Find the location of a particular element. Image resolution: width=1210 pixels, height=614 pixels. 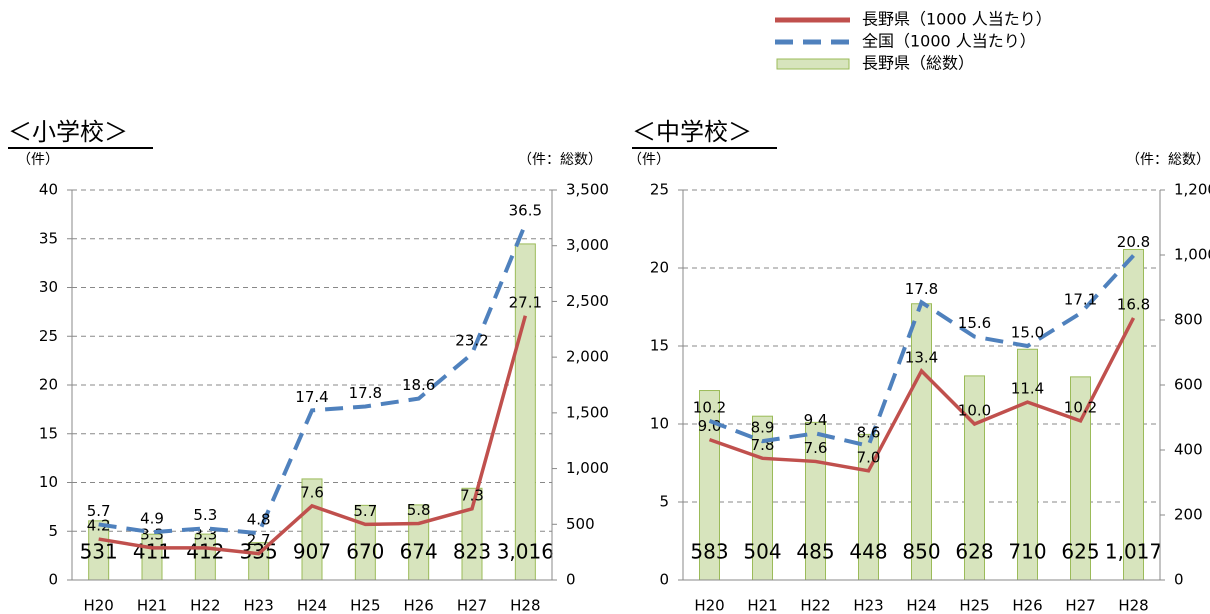

x-tick-label: H20 is located at coordinates (98, 605).